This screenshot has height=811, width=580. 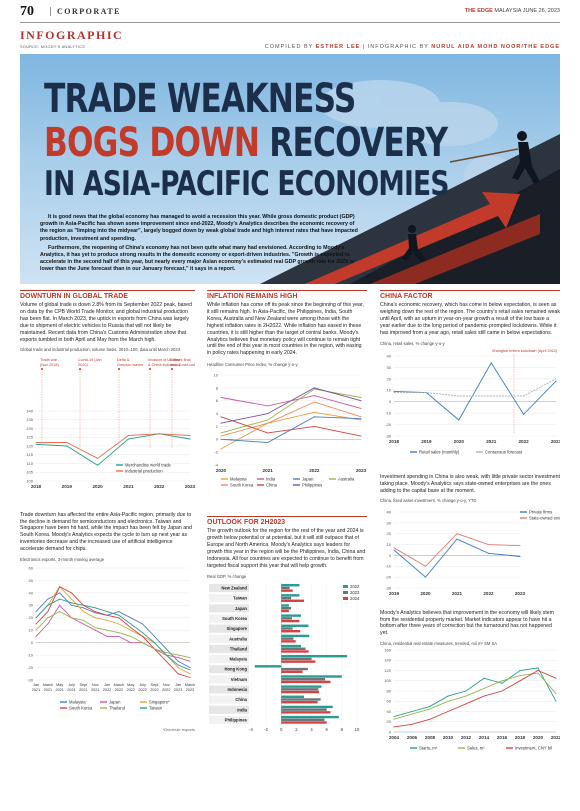 What do you see at coordinates (251, 729) in the screenshot?
I see `x-tick-label: -4` at bounding box center [251, 729].